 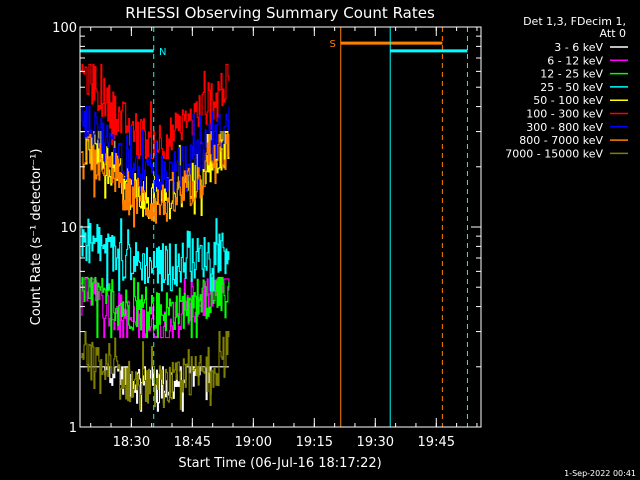 What do you see at coordinates (561, 140) in the screenshot?
I see `legend-entry-label: 800 - 7000 keV` at bounding box center [561, 140].